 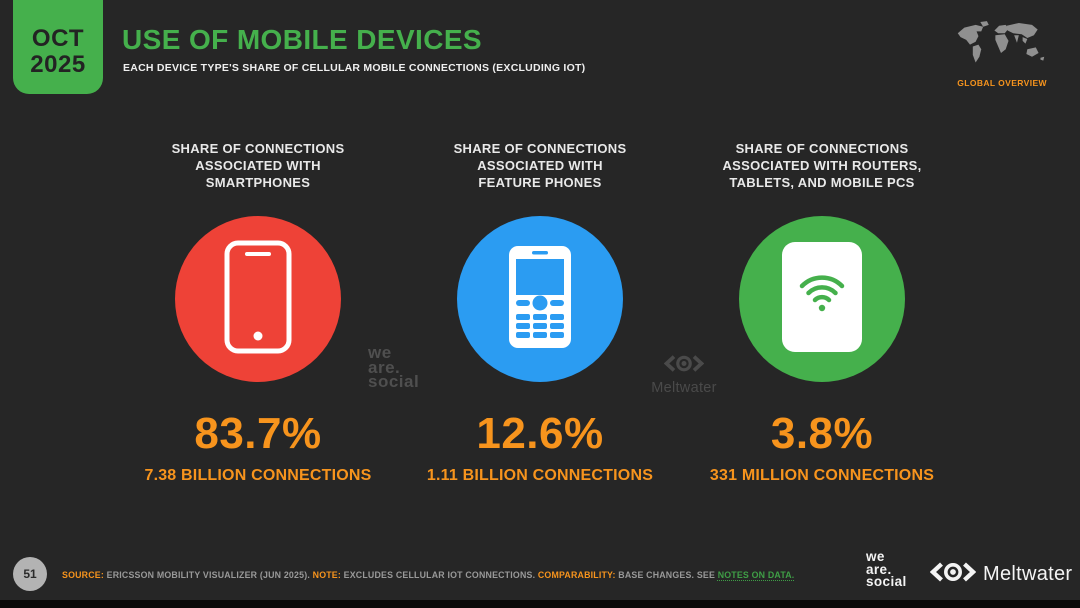 I want to click on date-month: OCT, so click(x=58, y=38).